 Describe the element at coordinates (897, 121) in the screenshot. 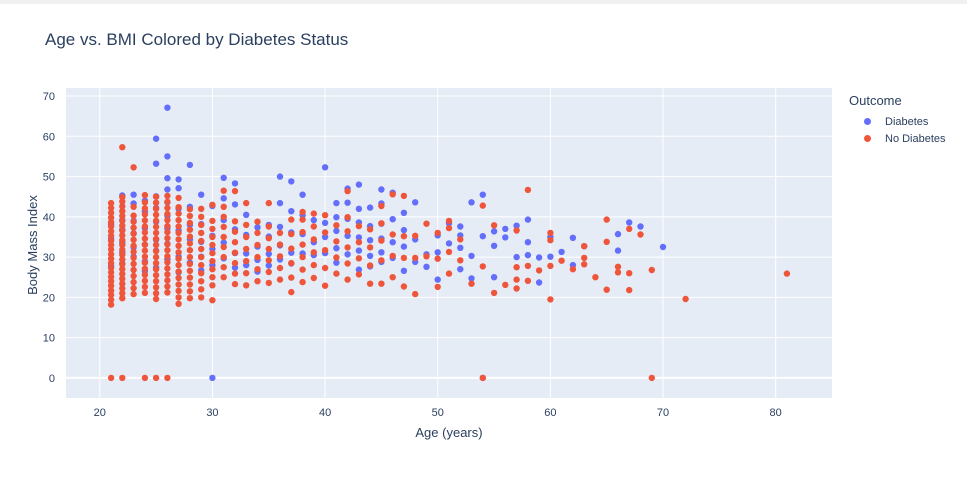

I see `legend-item-diabetes: Diabetes` at that location.